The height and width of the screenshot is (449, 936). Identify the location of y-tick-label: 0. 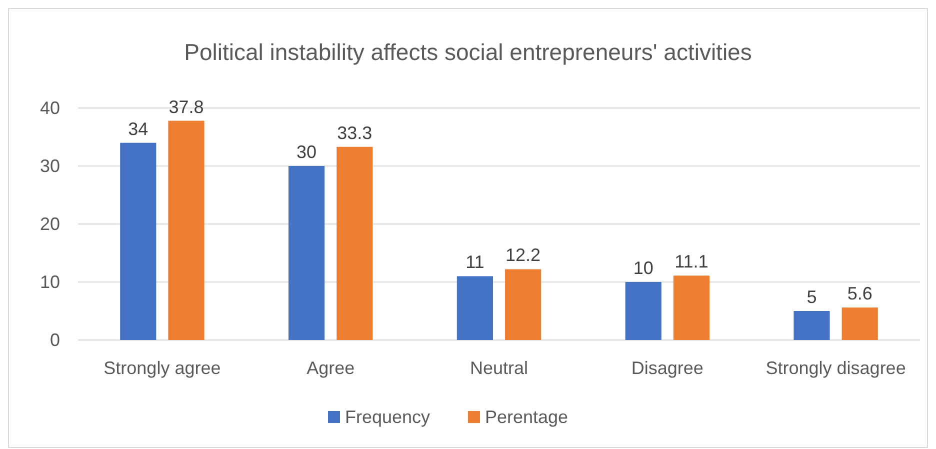
(55, 340).